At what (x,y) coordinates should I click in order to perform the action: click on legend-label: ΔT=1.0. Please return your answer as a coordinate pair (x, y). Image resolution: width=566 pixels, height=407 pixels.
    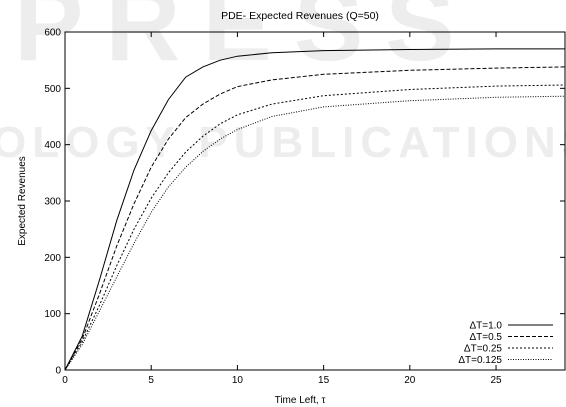
    Looking at the image, I should click on (485, 326).